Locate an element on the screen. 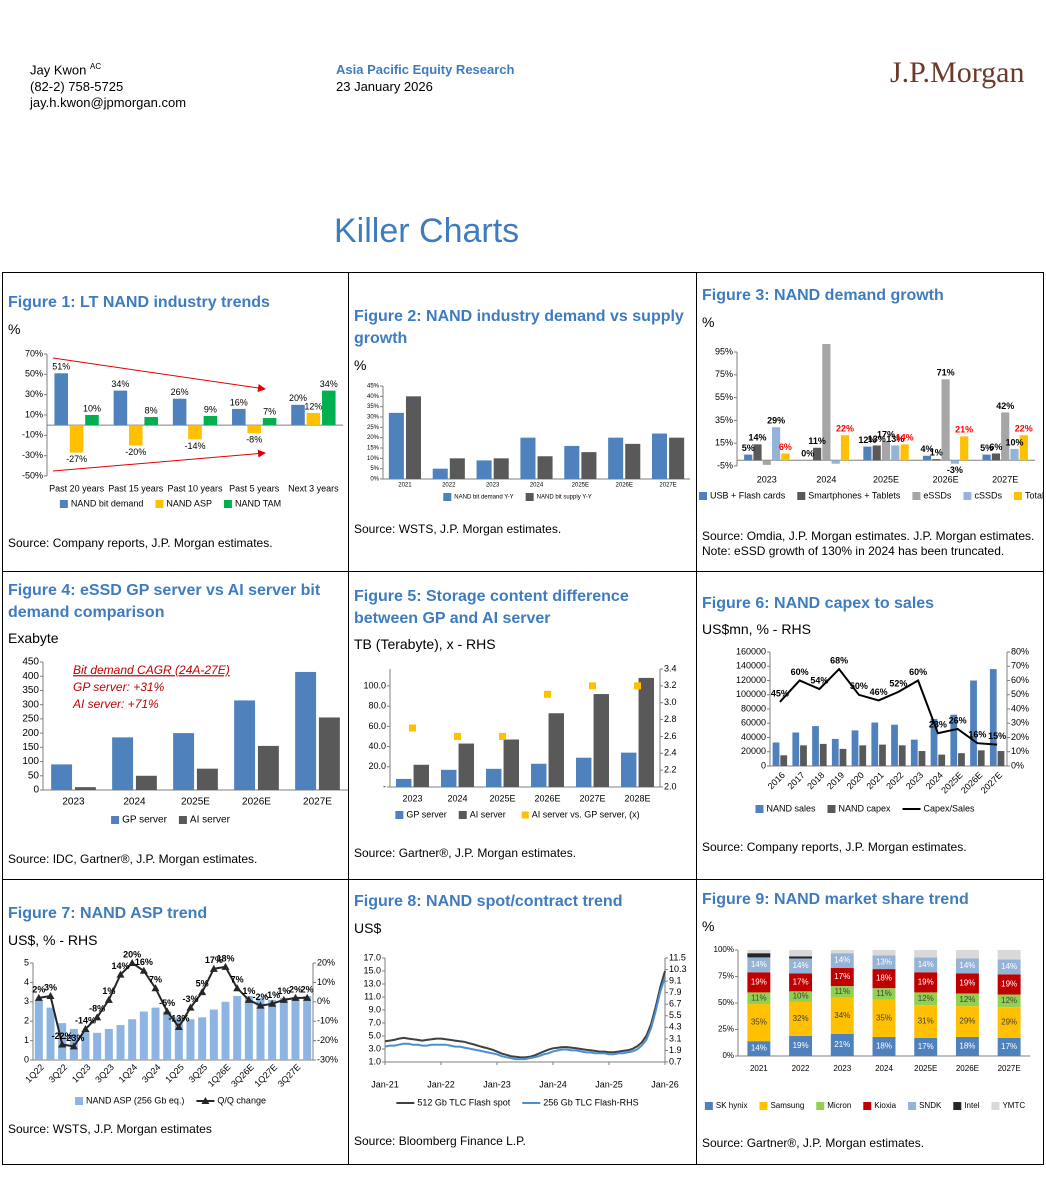 The image size is (1046, 1199). x-tick-label: 1Q27E is located at coordinates (265, 1075).